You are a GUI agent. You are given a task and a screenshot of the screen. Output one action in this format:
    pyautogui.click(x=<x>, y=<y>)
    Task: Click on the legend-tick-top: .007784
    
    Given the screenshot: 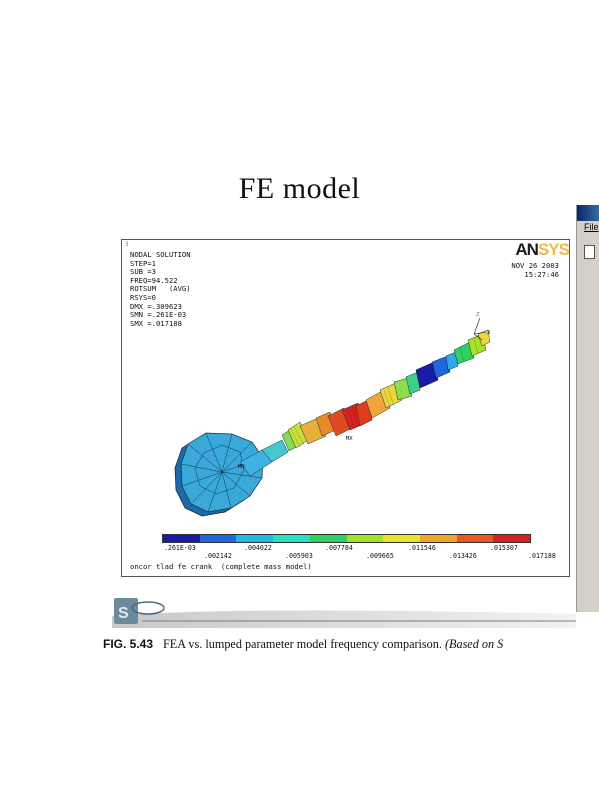 What is the action you would take?
    pyautogui.click(x=339, y=548)
    